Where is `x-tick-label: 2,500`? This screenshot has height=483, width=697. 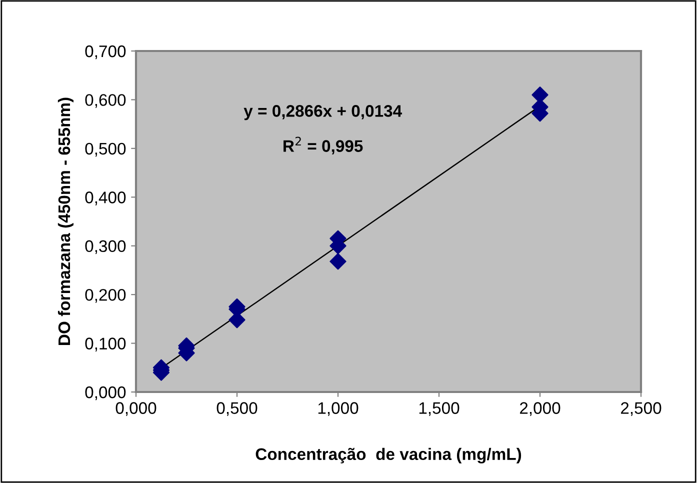
x-tick-label: 2,500 is located at coordinates (641, 409).